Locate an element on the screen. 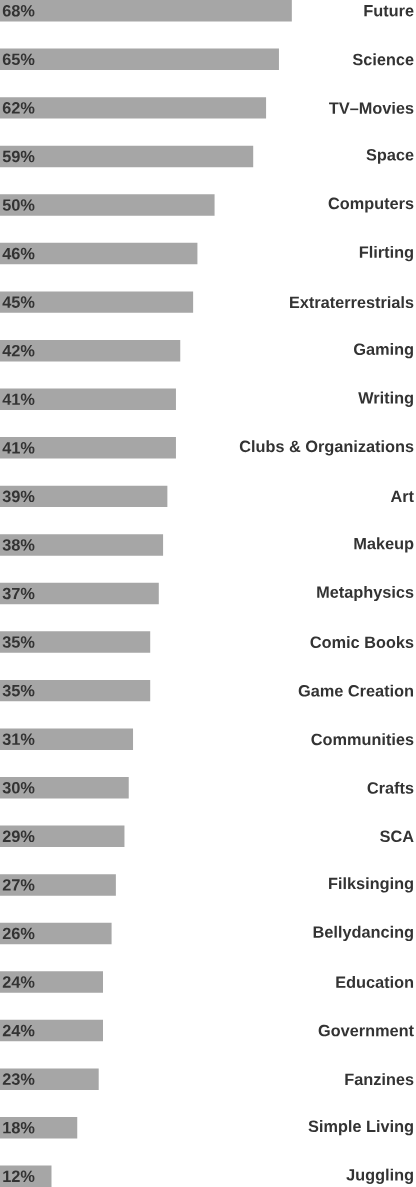  y-tick-label: Crafts is located at coordinates (390, 787).